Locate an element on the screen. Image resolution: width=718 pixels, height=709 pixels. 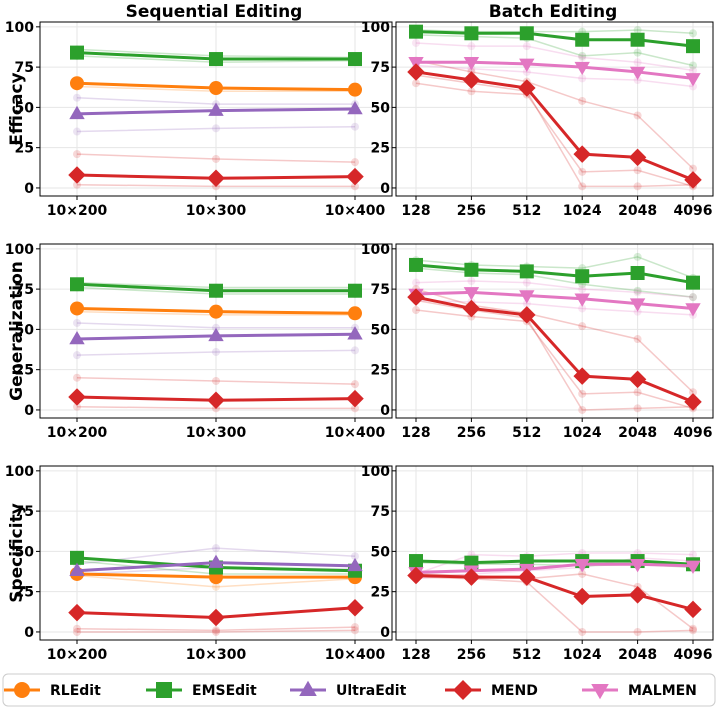
legend: RLEdit EMSEdit UltraEdit MEND MALMEN is located at coordinates (359, 690).